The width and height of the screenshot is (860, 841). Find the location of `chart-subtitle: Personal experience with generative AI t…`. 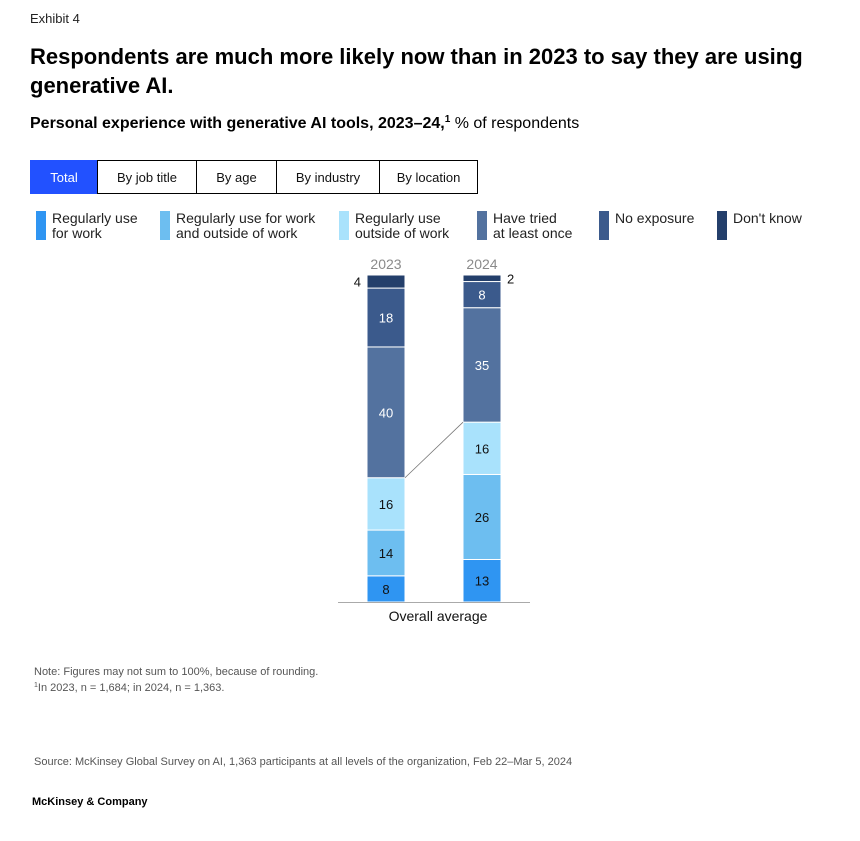

chart-subtitle: Personal experience with generative AI t… is located at coordinates (304, 123).